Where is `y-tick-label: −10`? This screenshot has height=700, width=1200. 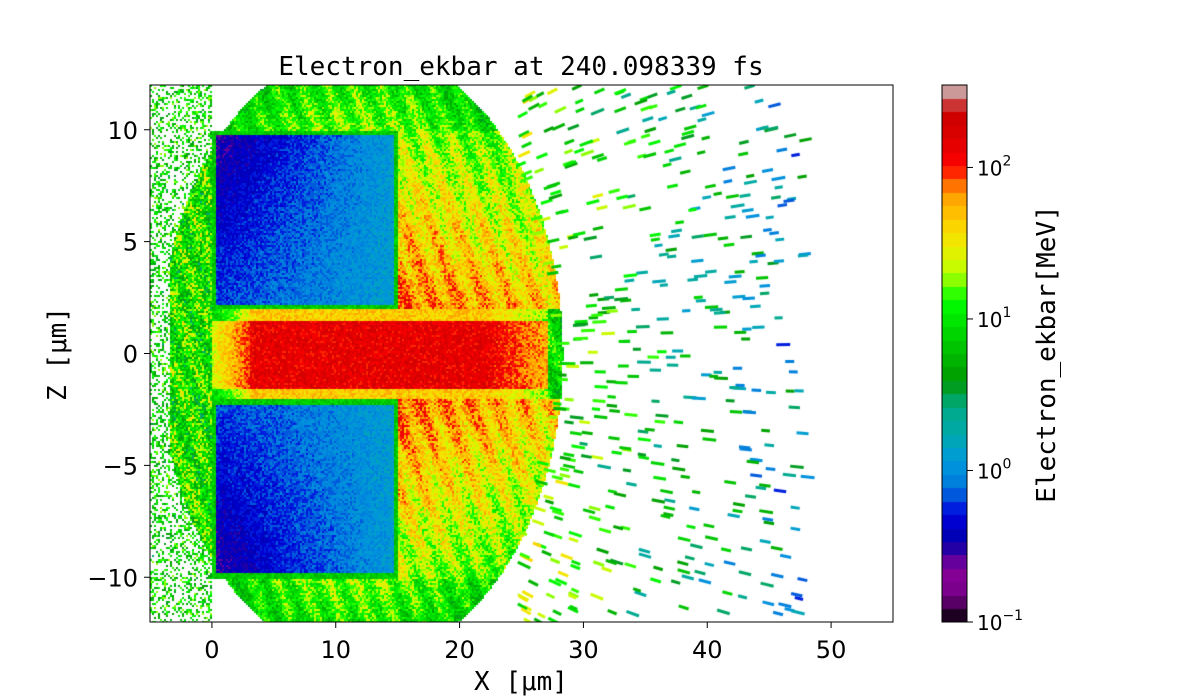 y-tick-label: −10 is located at coordinates (112, 578).